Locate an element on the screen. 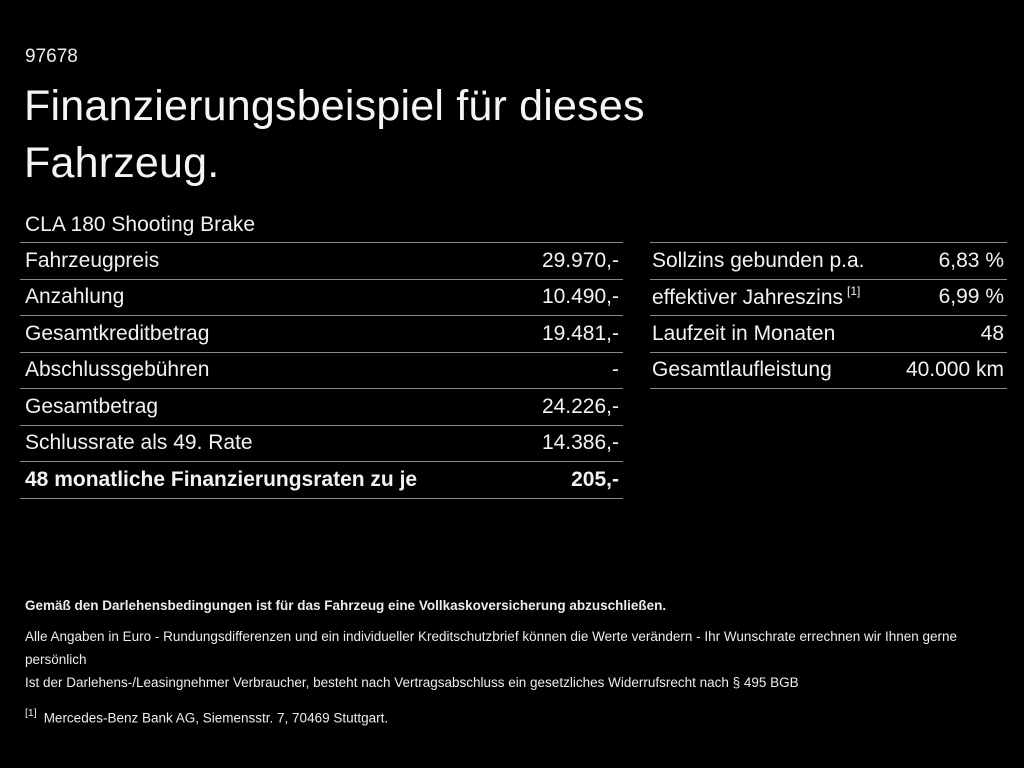  table-row-nominal-interest: Sollzins gebunden p.a. 6,83 % is located at coordinates (828, 261).